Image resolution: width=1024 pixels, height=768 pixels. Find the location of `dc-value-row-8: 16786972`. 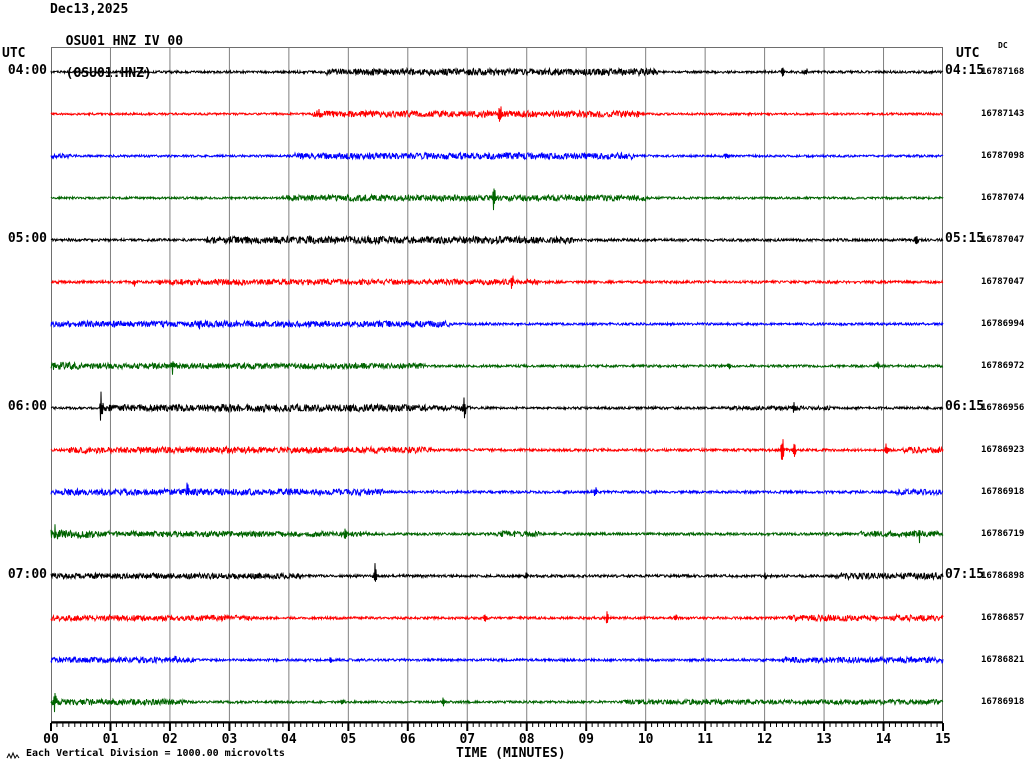

dc-value-row-8: 16786972 is located at coordinates (1002, 366).